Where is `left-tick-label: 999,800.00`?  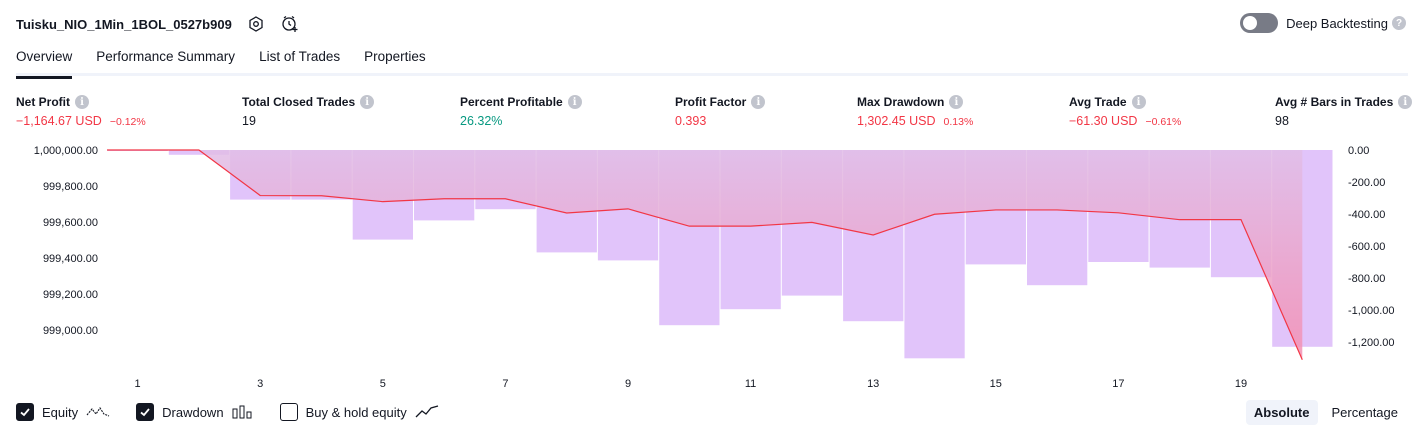
left-tick-label: 999,800.00 is located at coordinates (70, 187).